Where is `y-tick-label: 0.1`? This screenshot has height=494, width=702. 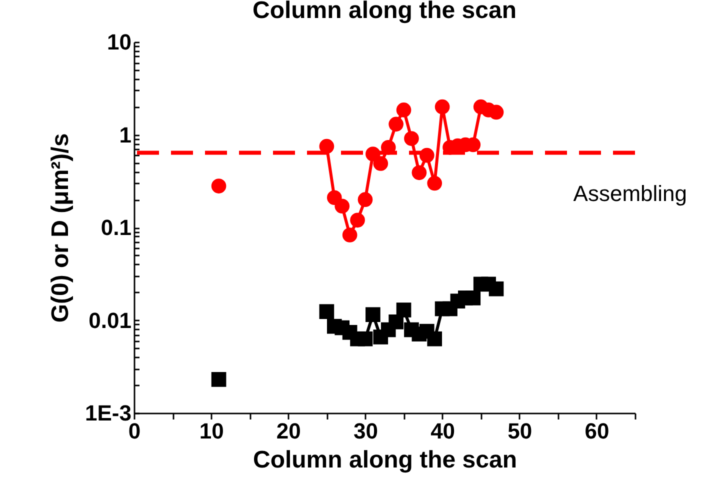
y-tick-label: 0.1 is located at coordinates (116, 227).